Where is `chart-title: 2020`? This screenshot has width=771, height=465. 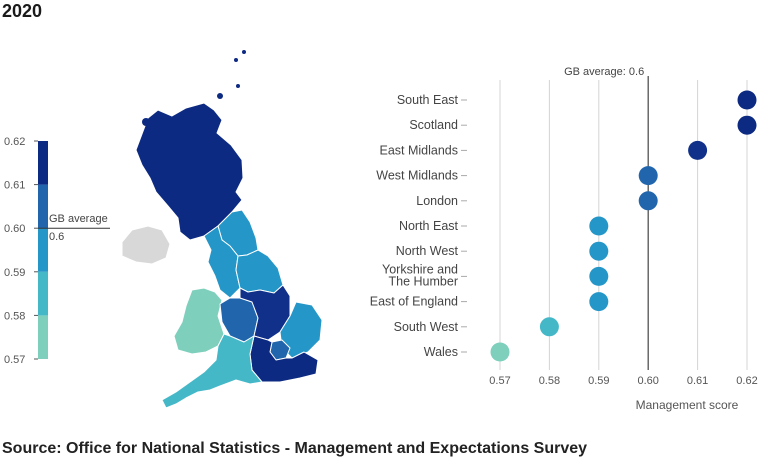 chart-title: 2020 is located at coordinates (22, 11).